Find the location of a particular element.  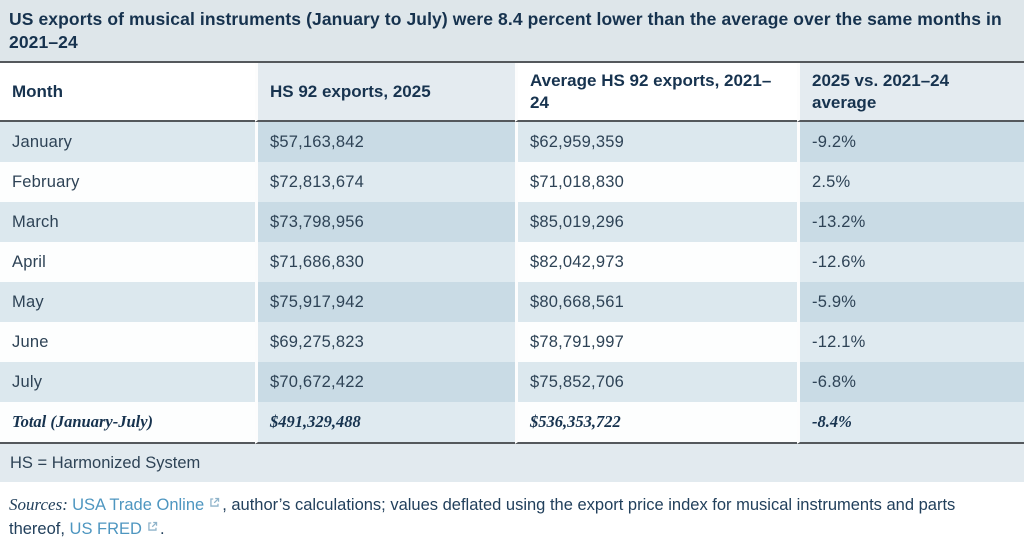

exports-2025-cell: $73,798,956 is located at coordinates (385, 222).